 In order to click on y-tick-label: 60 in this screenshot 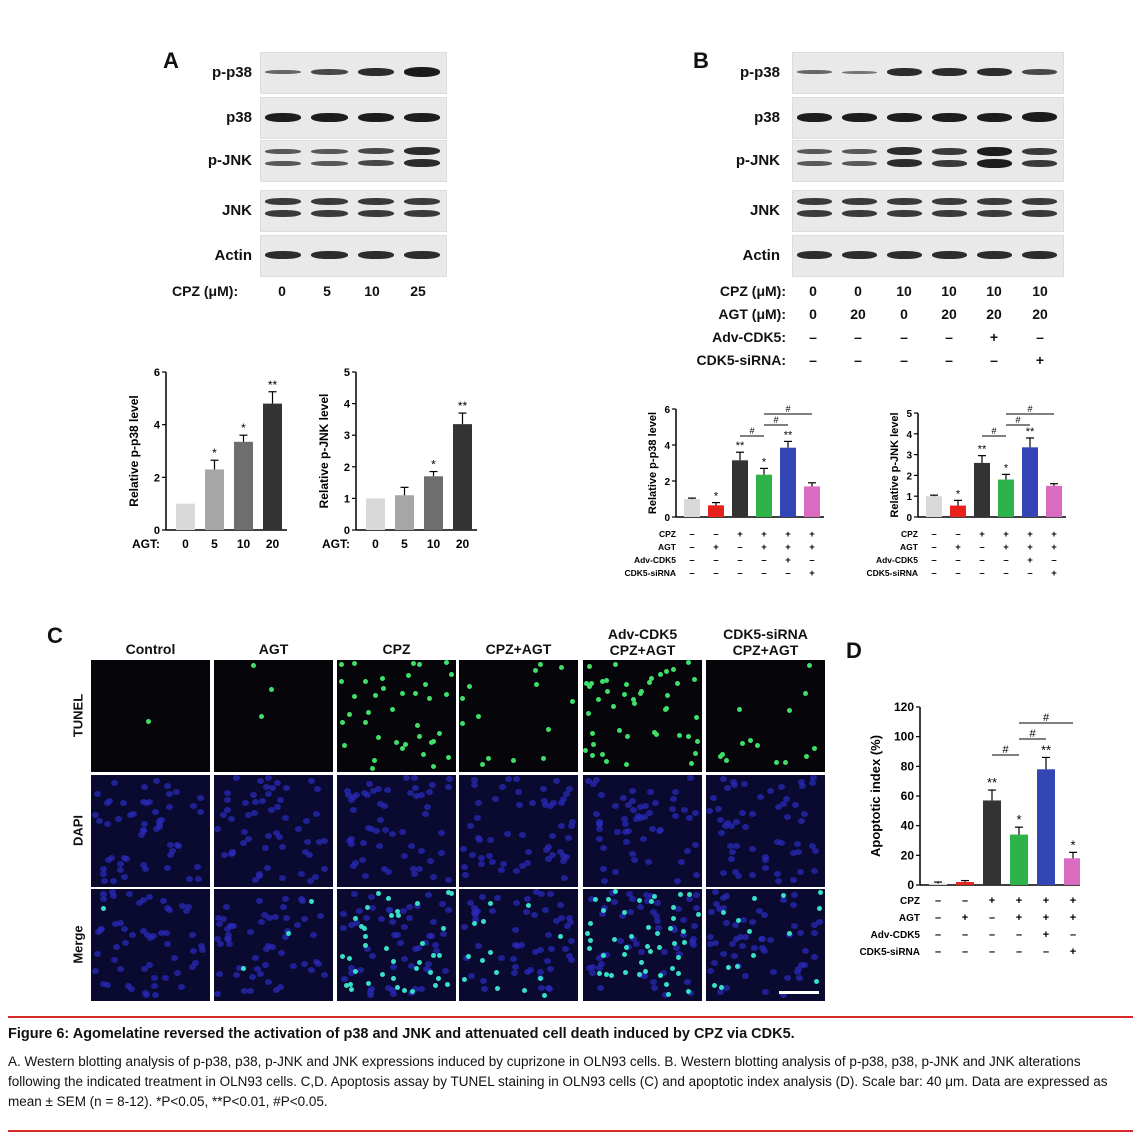, I will do `click(908, 796)`.